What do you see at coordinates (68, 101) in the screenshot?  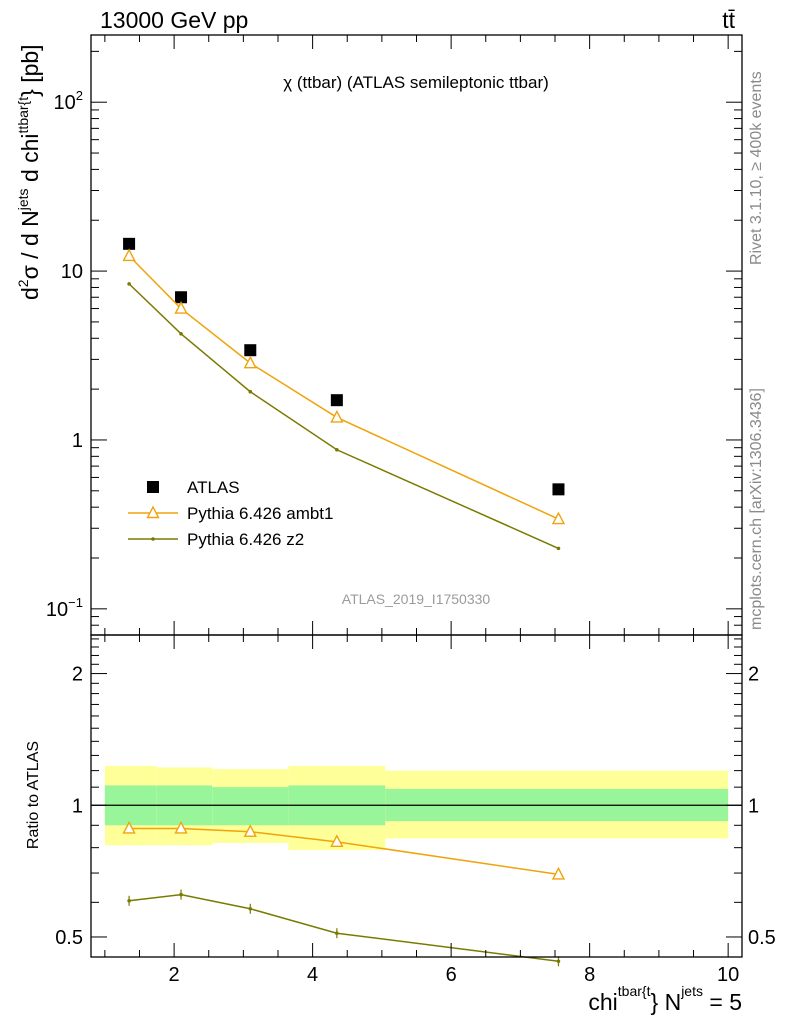 I see `y-tick-label: 10²` at bounding box center [68, 101].